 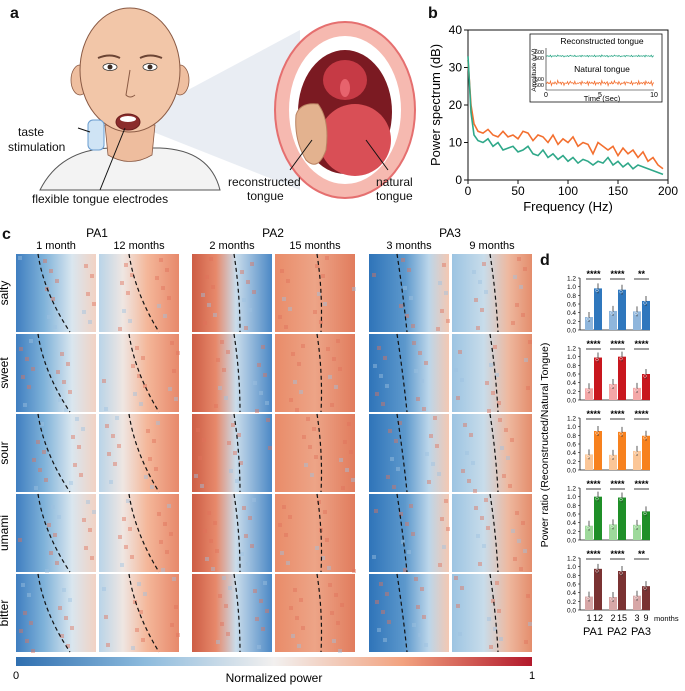 What do you see at coordinates (641, 414) in the screenshot?
I see `significance-label: ****` at bounding box center [641, 414].